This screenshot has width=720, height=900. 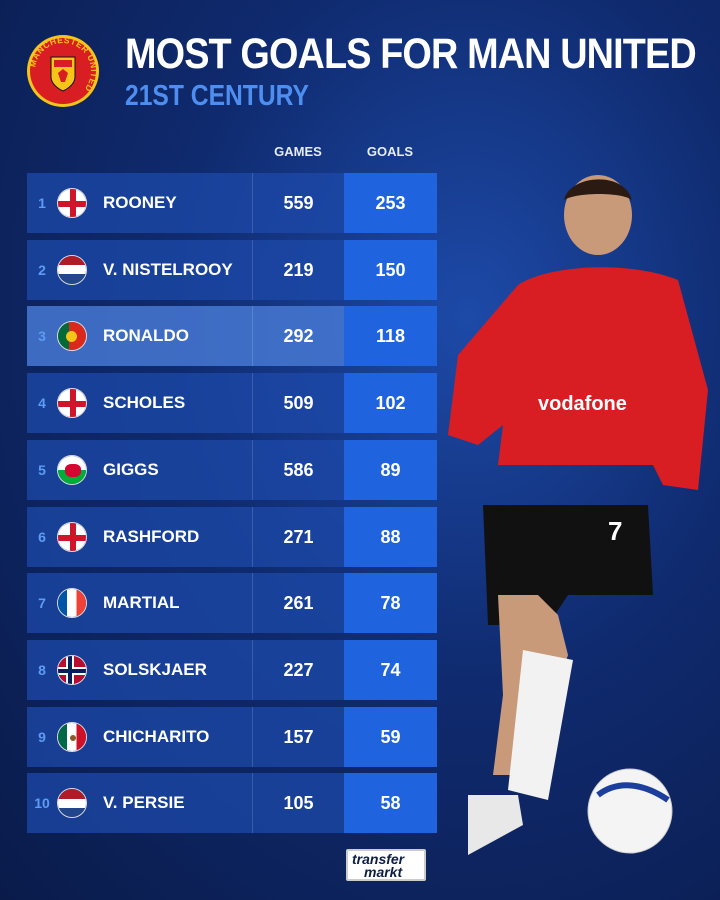 What do you see at coordinates (156, 736) in the screenshot?
I see `player-name: CHICHARITO` at bounding box center [156, 736].